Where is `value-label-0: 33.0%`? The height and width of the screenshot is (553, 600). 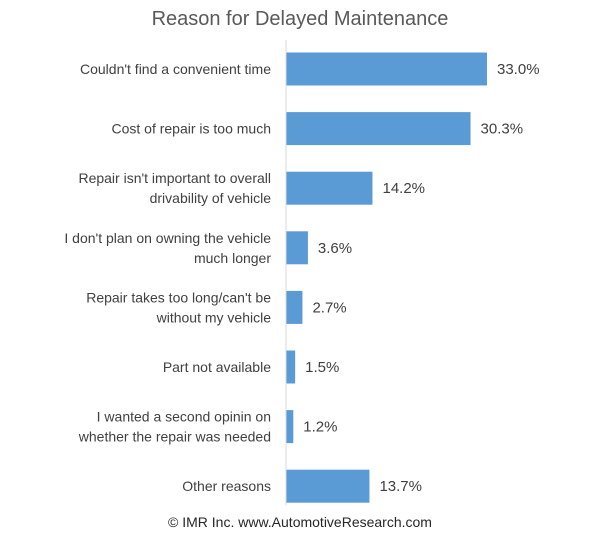 value-label-0: 33.0% is located at coordinates (518, 69).